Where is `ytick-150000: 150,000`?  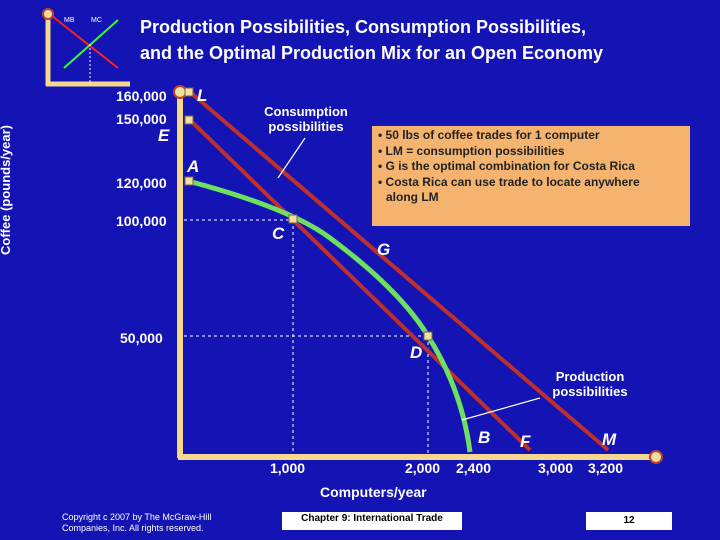
ytick-150000: 150,000 is located at coordinates (141, 119).